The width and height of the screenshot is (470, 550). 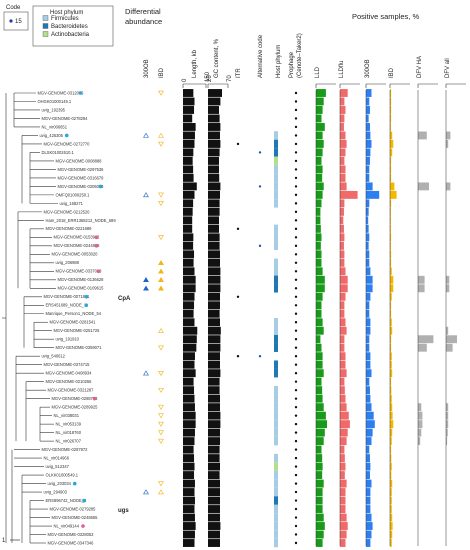 What do you see at coordinates (79, 160) in the screenshot?
I see `genome-label: MGV-GENOME-0008888` at bounding box center [79, 160].